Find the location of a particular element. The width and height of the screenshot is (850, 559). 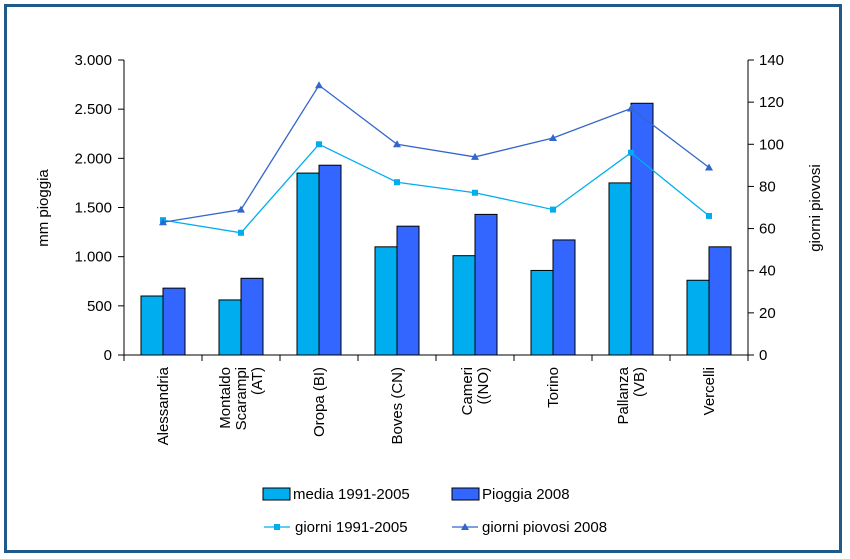

category-label: Oropa (BI) is located at coordinates (319, 402).